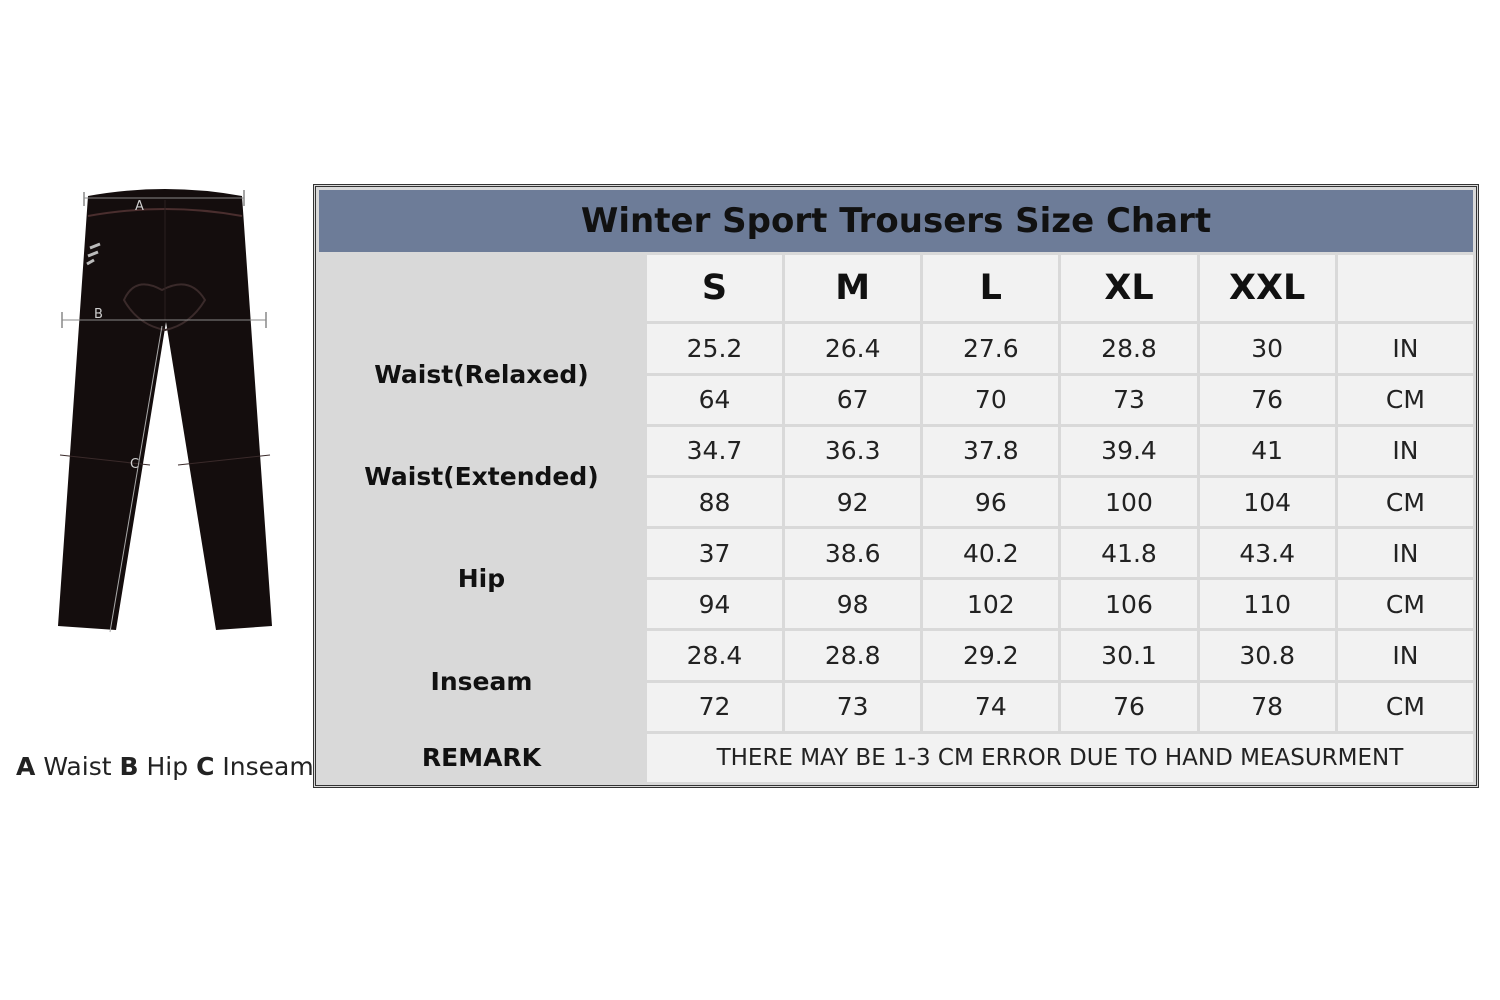 This screenshot has height=1000, width=1500. Describe the element at coordinates (1129, 655) in the screenshot. I see `value-cell: 30.1` at that location.